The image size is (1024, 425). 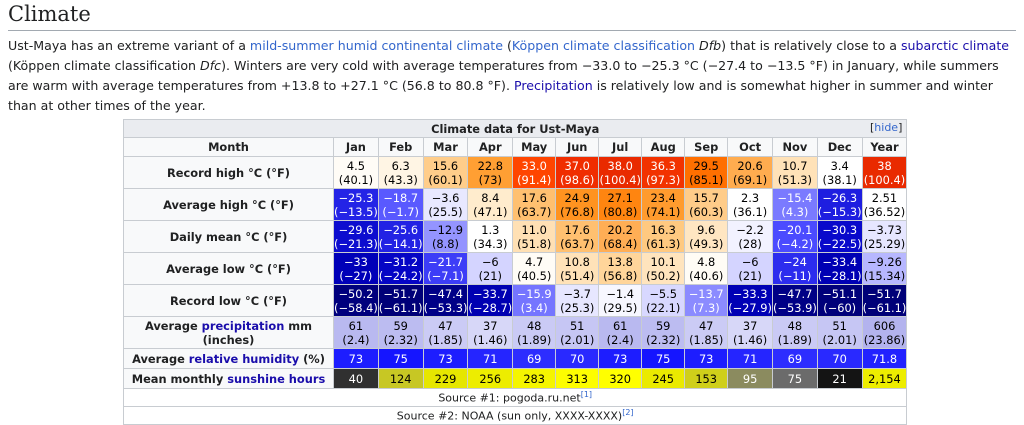 What do you see at coordinates (706, 211) in the screenshot?
I see `cell-value-converted: (60.3)` at bounding box center [706, 211].